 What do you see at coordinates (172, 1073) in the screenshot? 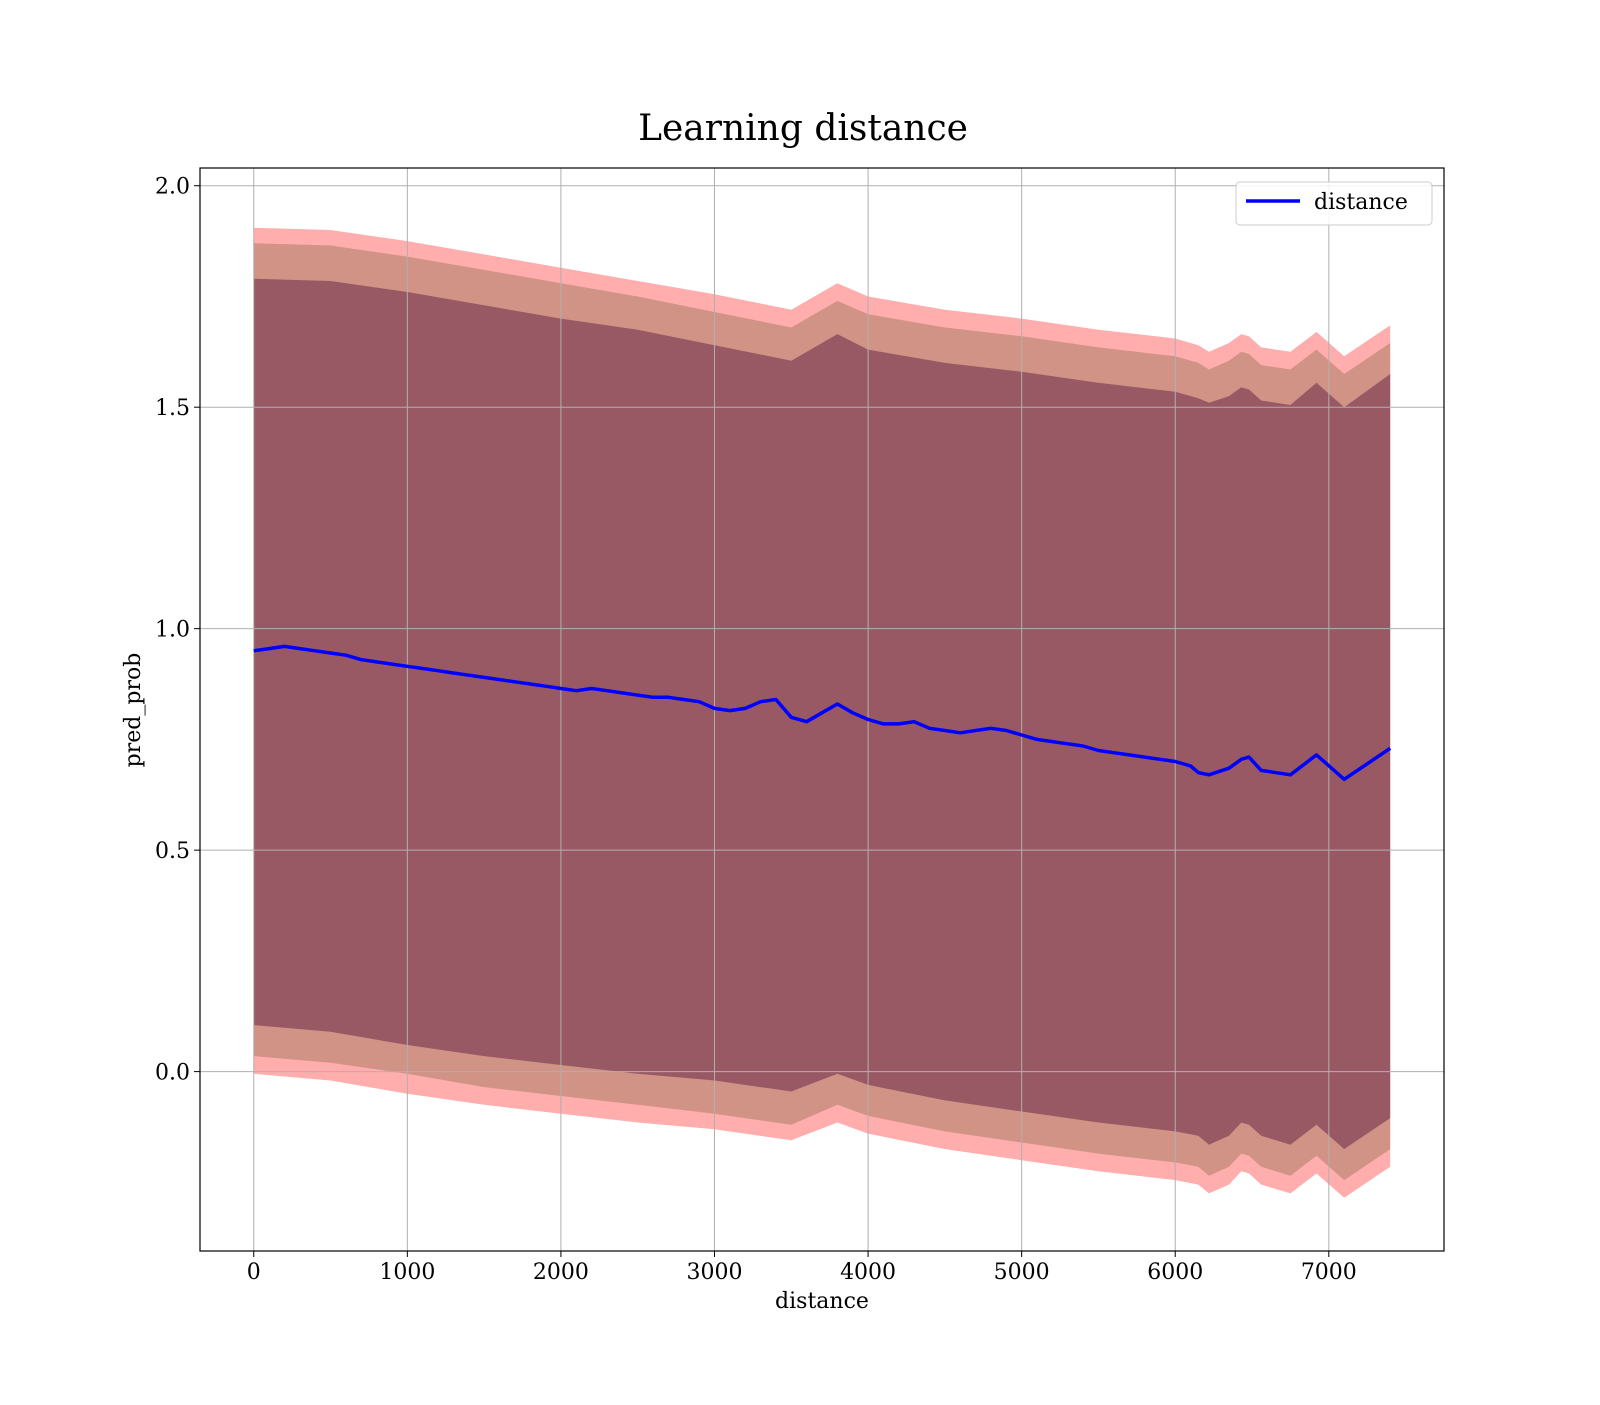
I see `y-tick-label: 0.0` at bounding box center [172, 1073].